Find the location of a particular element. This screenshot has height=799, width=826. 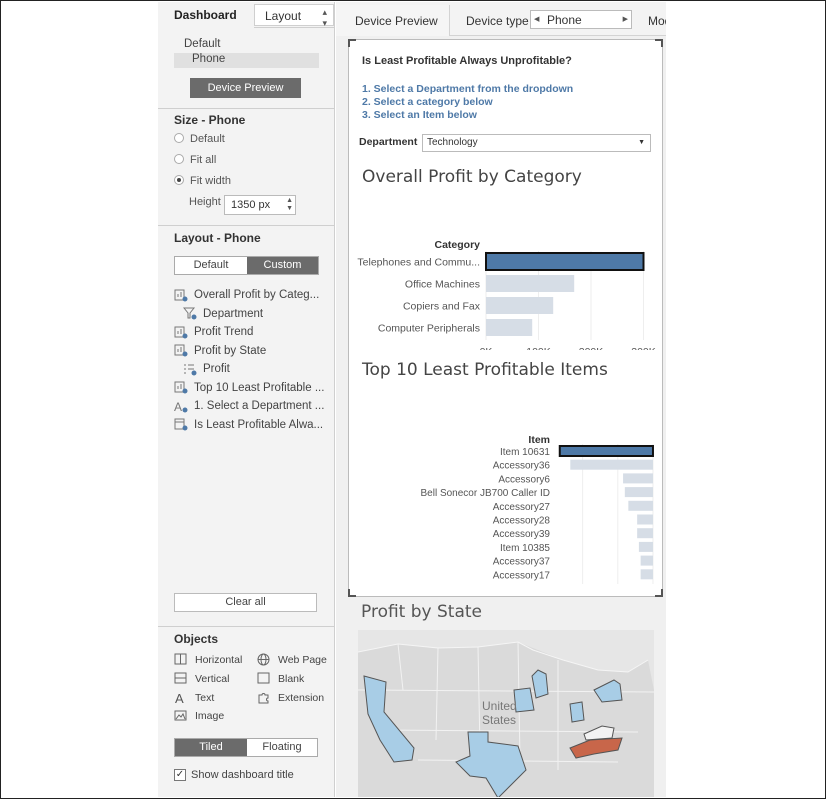

device-type-select: ◀ Phone ▶ is located at coordinates (581, 19).